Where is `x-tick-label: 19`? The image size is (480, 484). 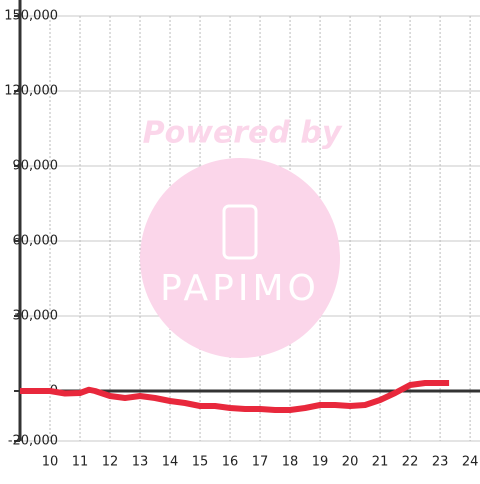
x-tick-label: 19 is located at coordinates (320, 462).